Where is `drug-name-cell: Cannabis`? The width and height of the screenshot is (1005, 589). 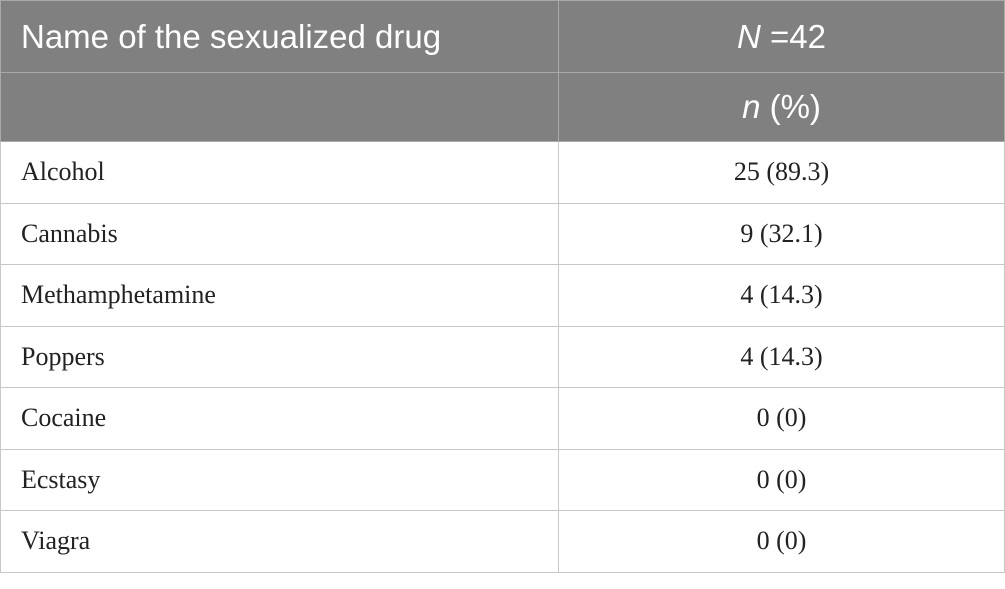
drug-name-cell: Cannabis is located at coordinates (279, 233).